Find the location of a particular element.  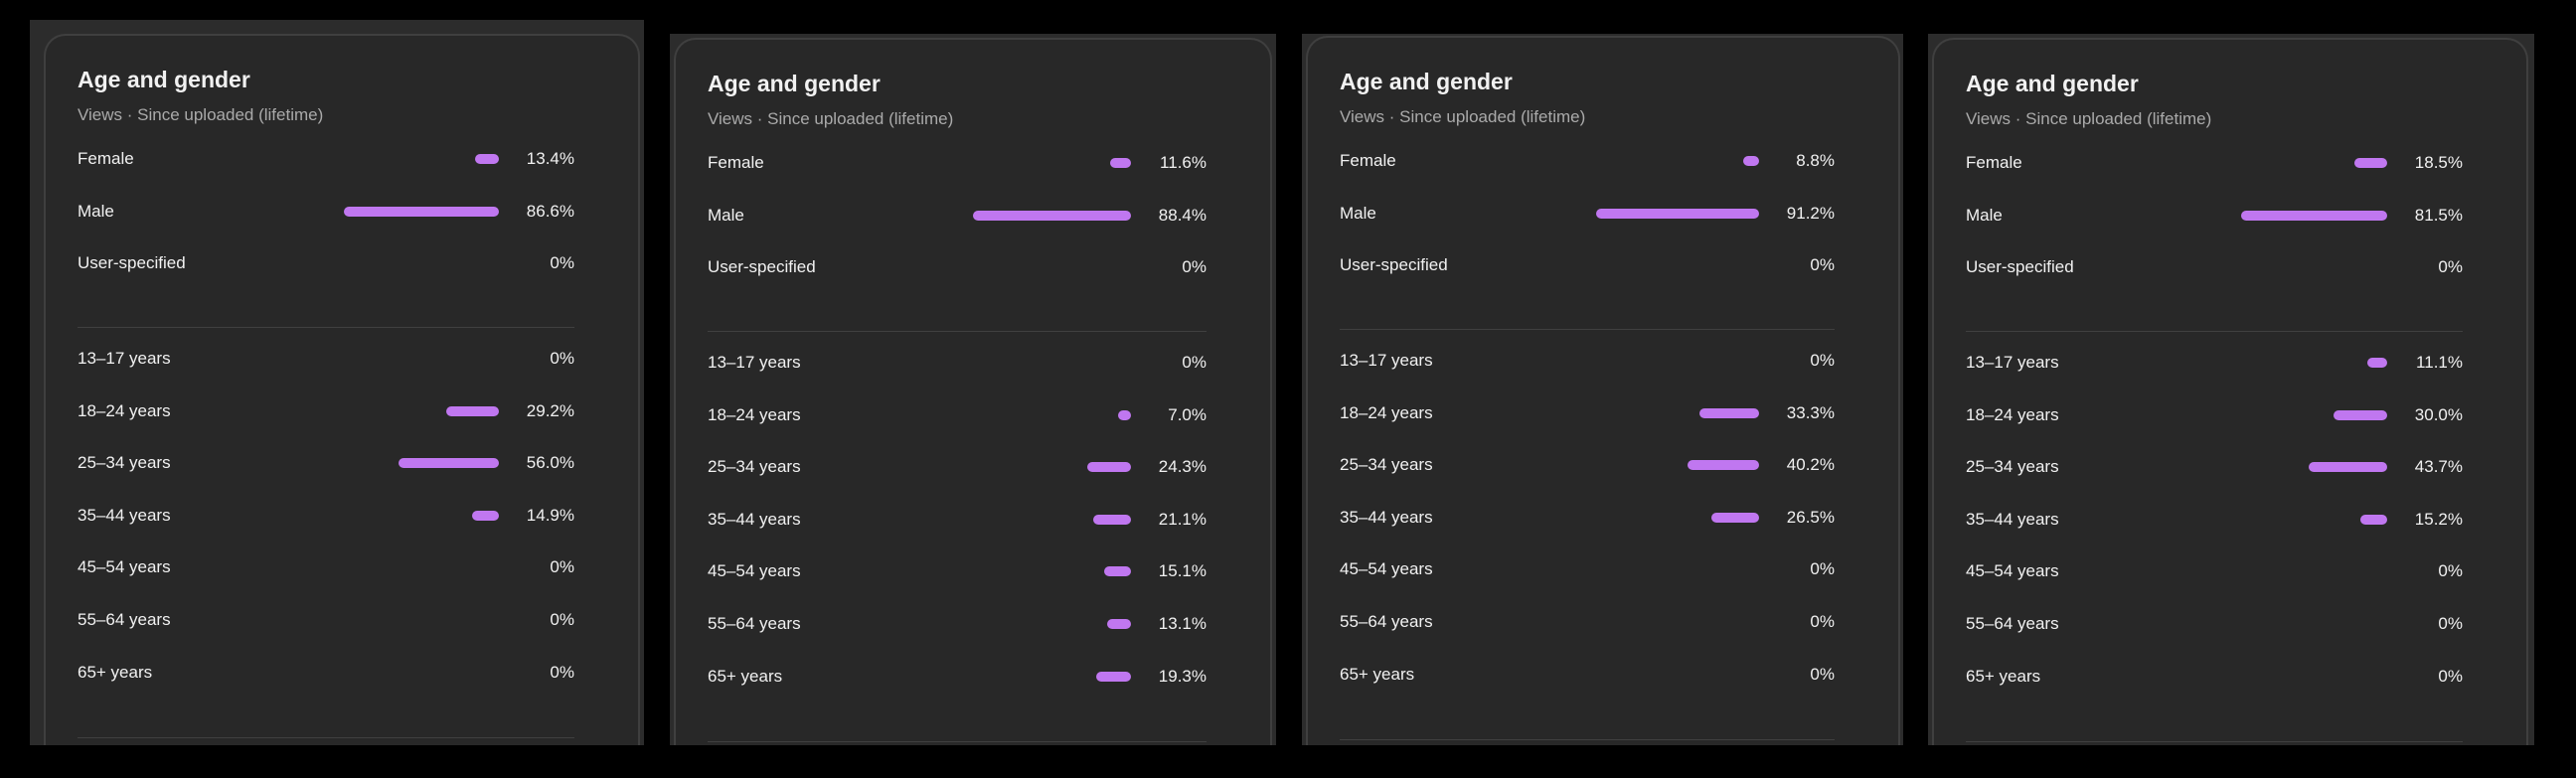

age-row: 25–34 years 24.3% is located at coordinates (957, 467).